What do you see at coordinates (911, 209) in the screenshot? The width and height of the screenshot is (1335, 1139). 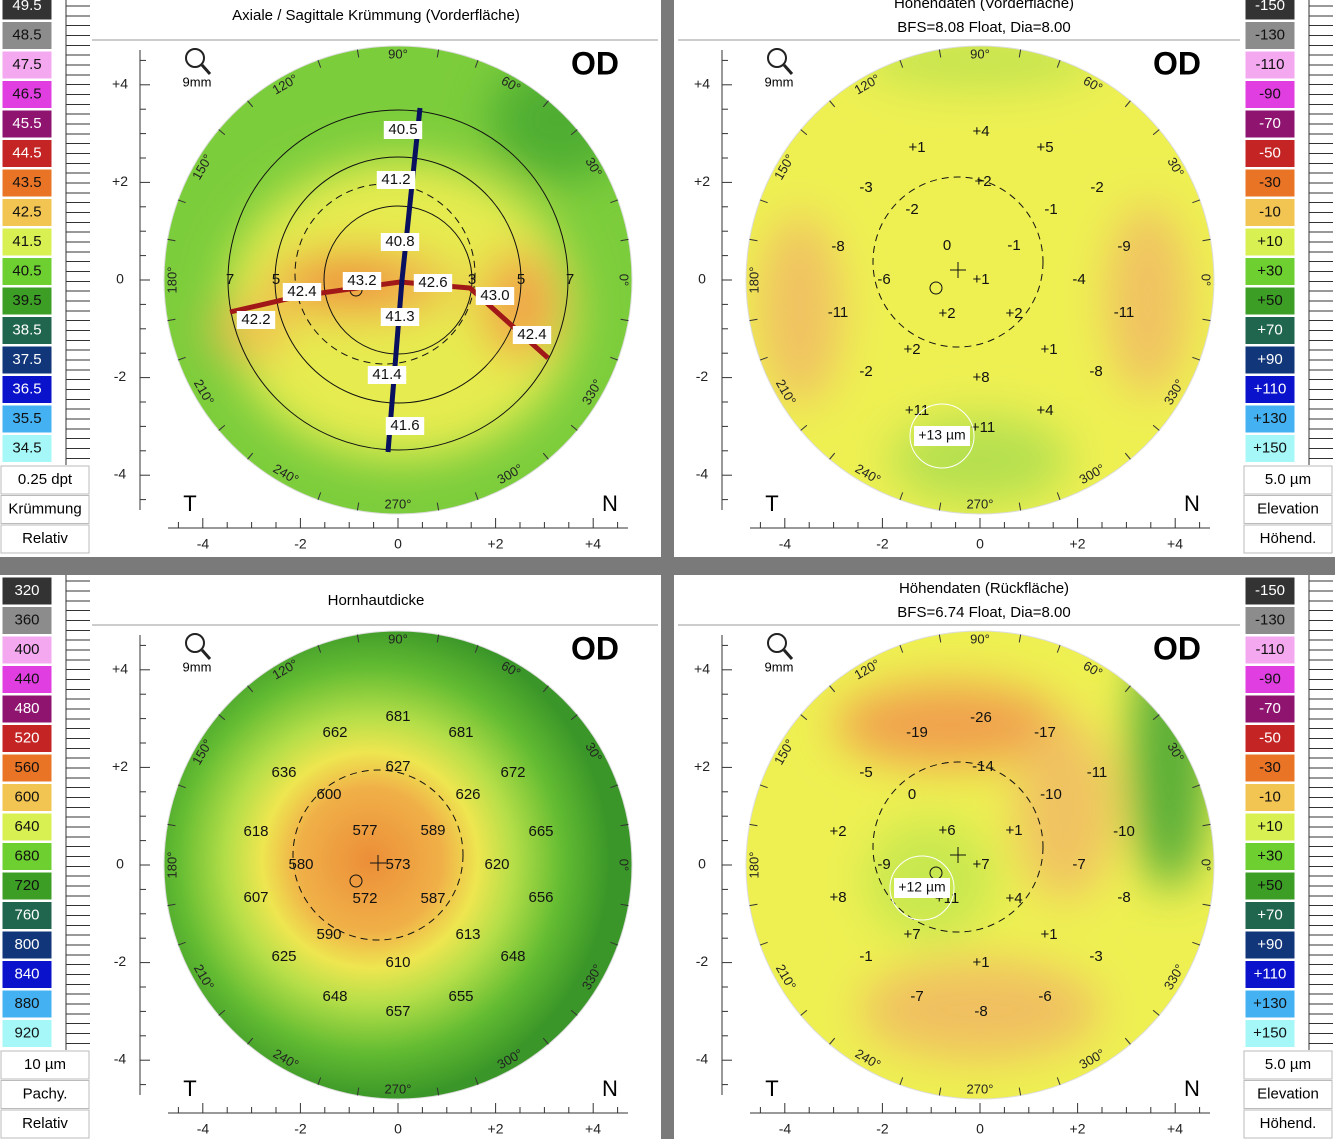 I see `map-value: -2` at bounding box center [911, 209].